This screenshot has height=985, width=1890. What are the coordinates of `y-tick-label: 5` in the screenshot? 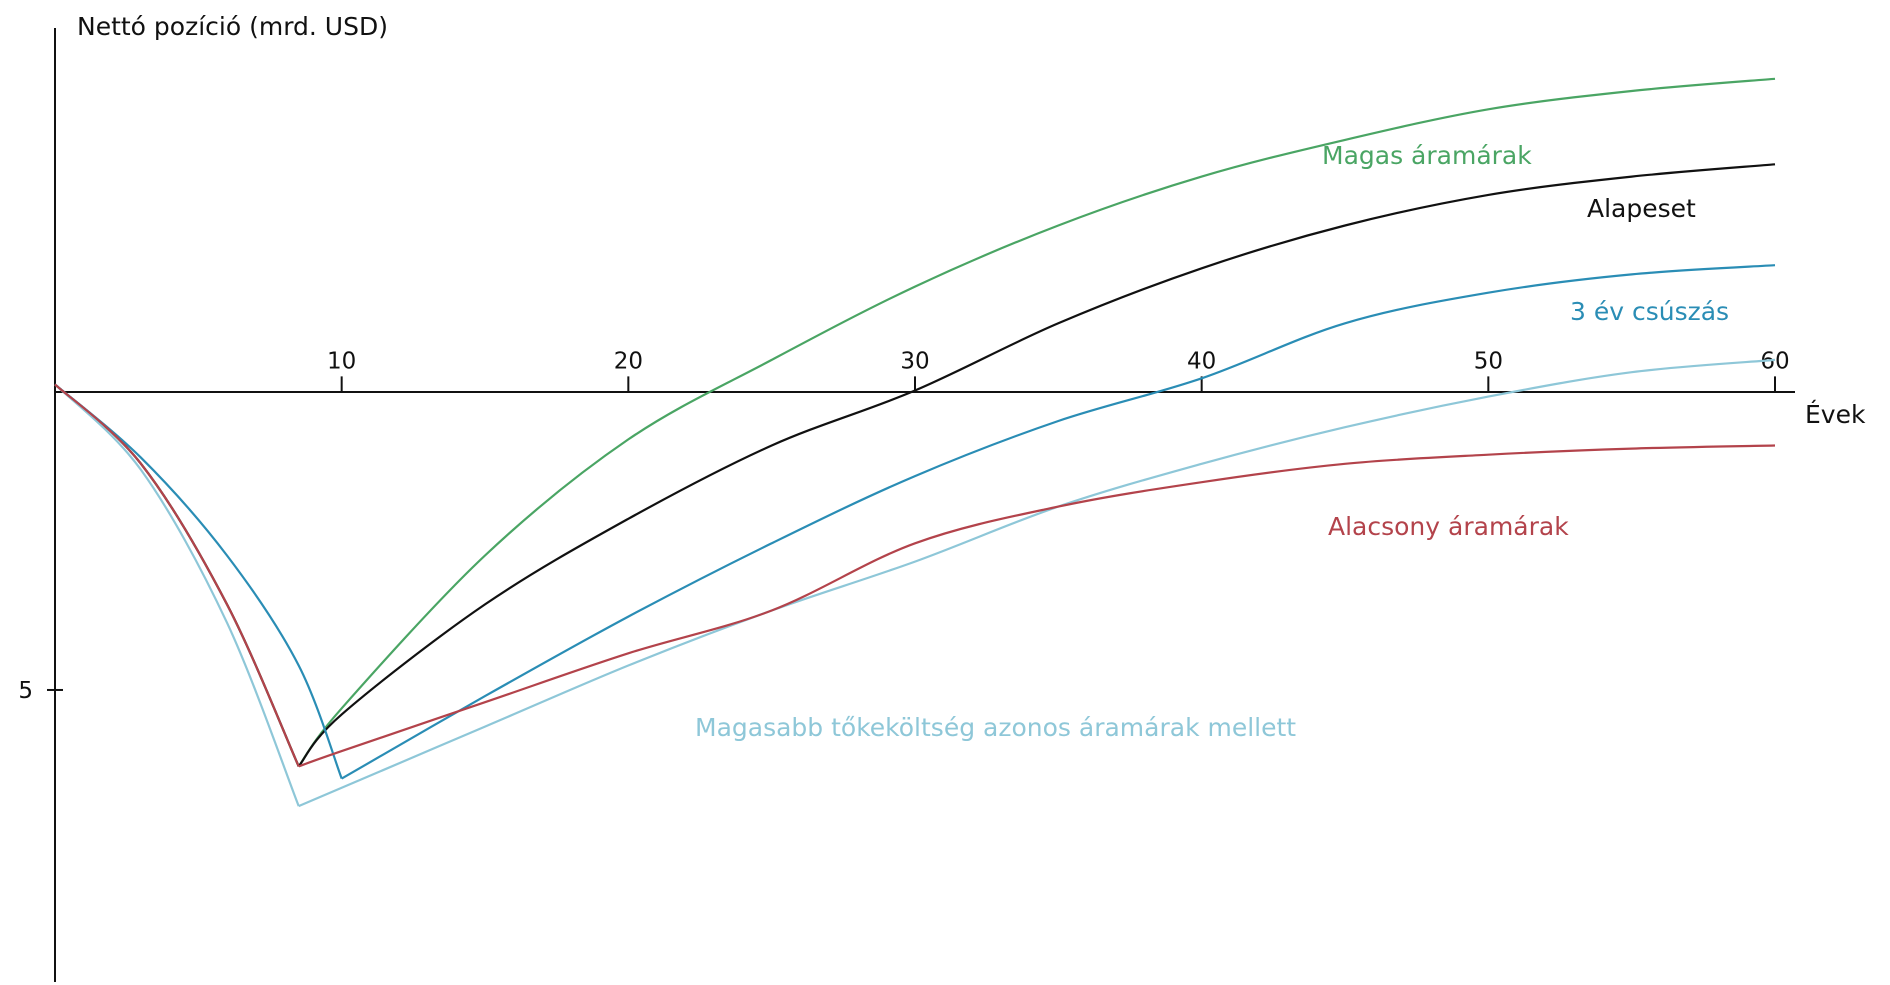 It's located at (25, 691).